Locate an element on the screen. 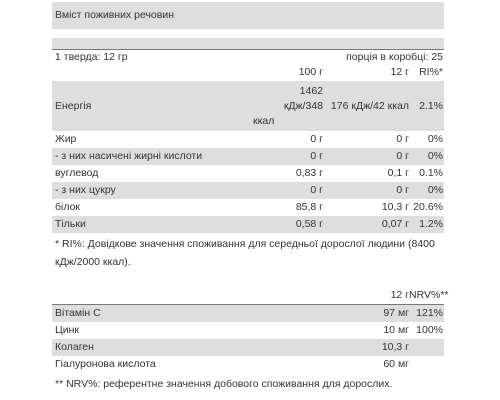 This screenshot has height=400, width=500. vitamin-row: Вітамін С 97 мг 121% is located at coordinates (248, 313).